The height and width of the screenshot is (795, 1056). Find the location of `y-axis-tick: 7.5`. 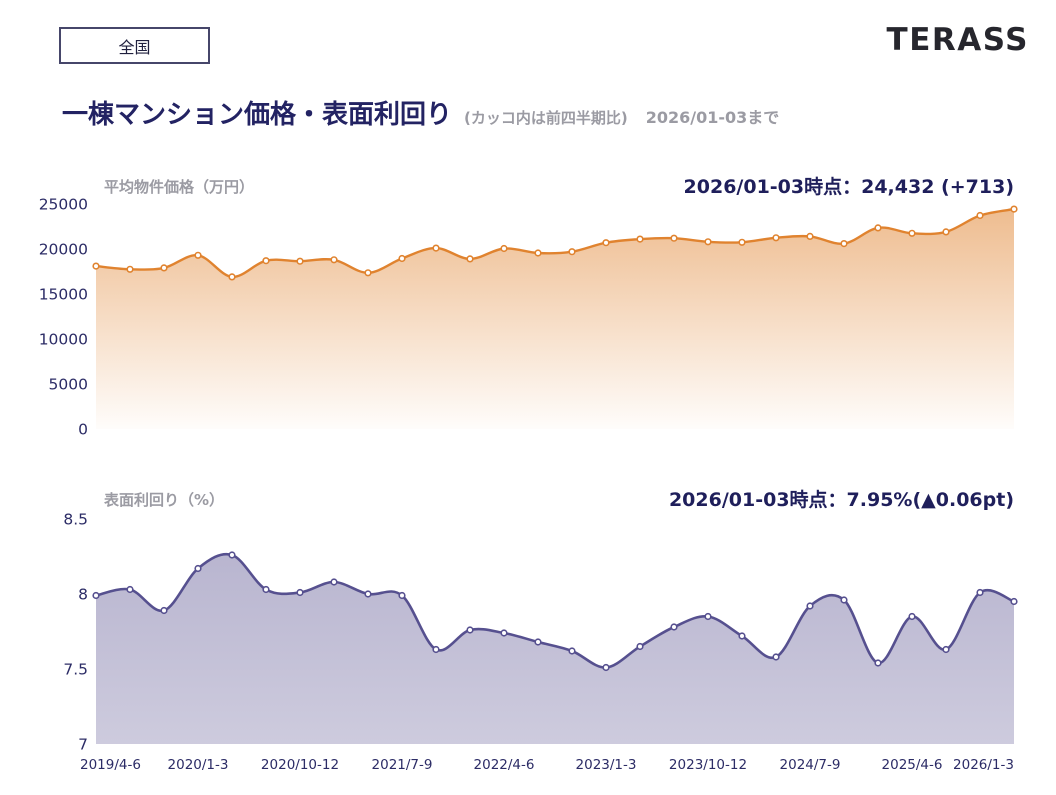

y-axis-tick: 7.5 is located at coordinates (75, 670).